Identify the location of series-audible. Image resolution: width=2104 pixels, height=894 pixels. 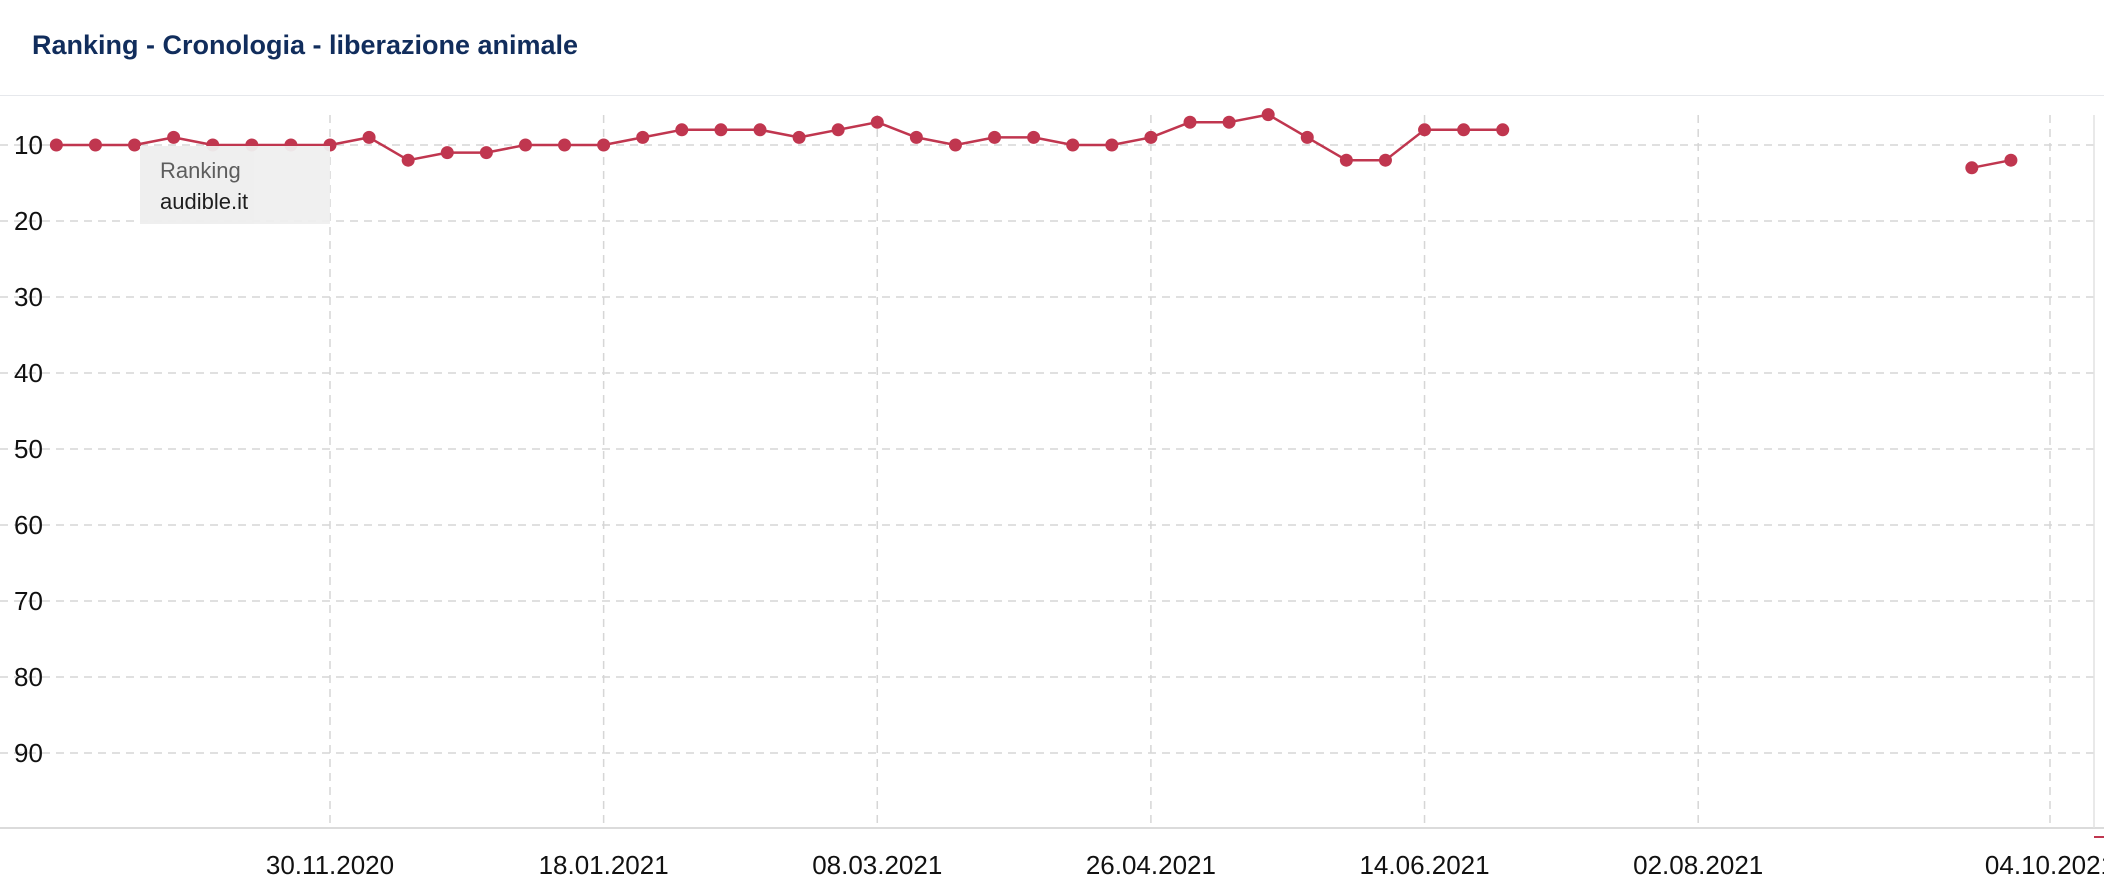
(1033, 141).